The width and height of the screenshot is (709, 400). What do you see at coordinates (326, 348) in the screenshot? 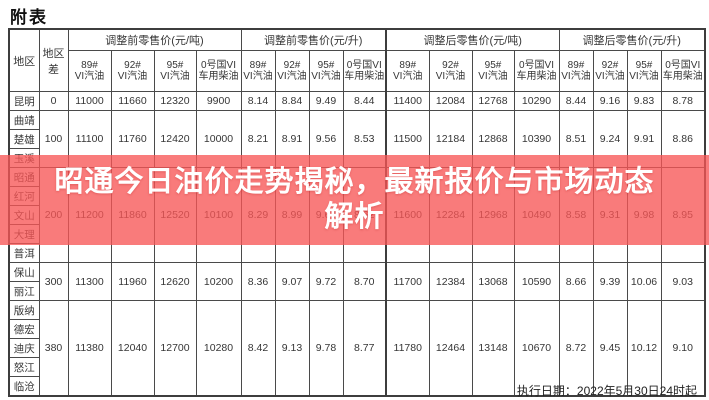
I see `price-cell: 9.78` at bounding box center [326, 348].